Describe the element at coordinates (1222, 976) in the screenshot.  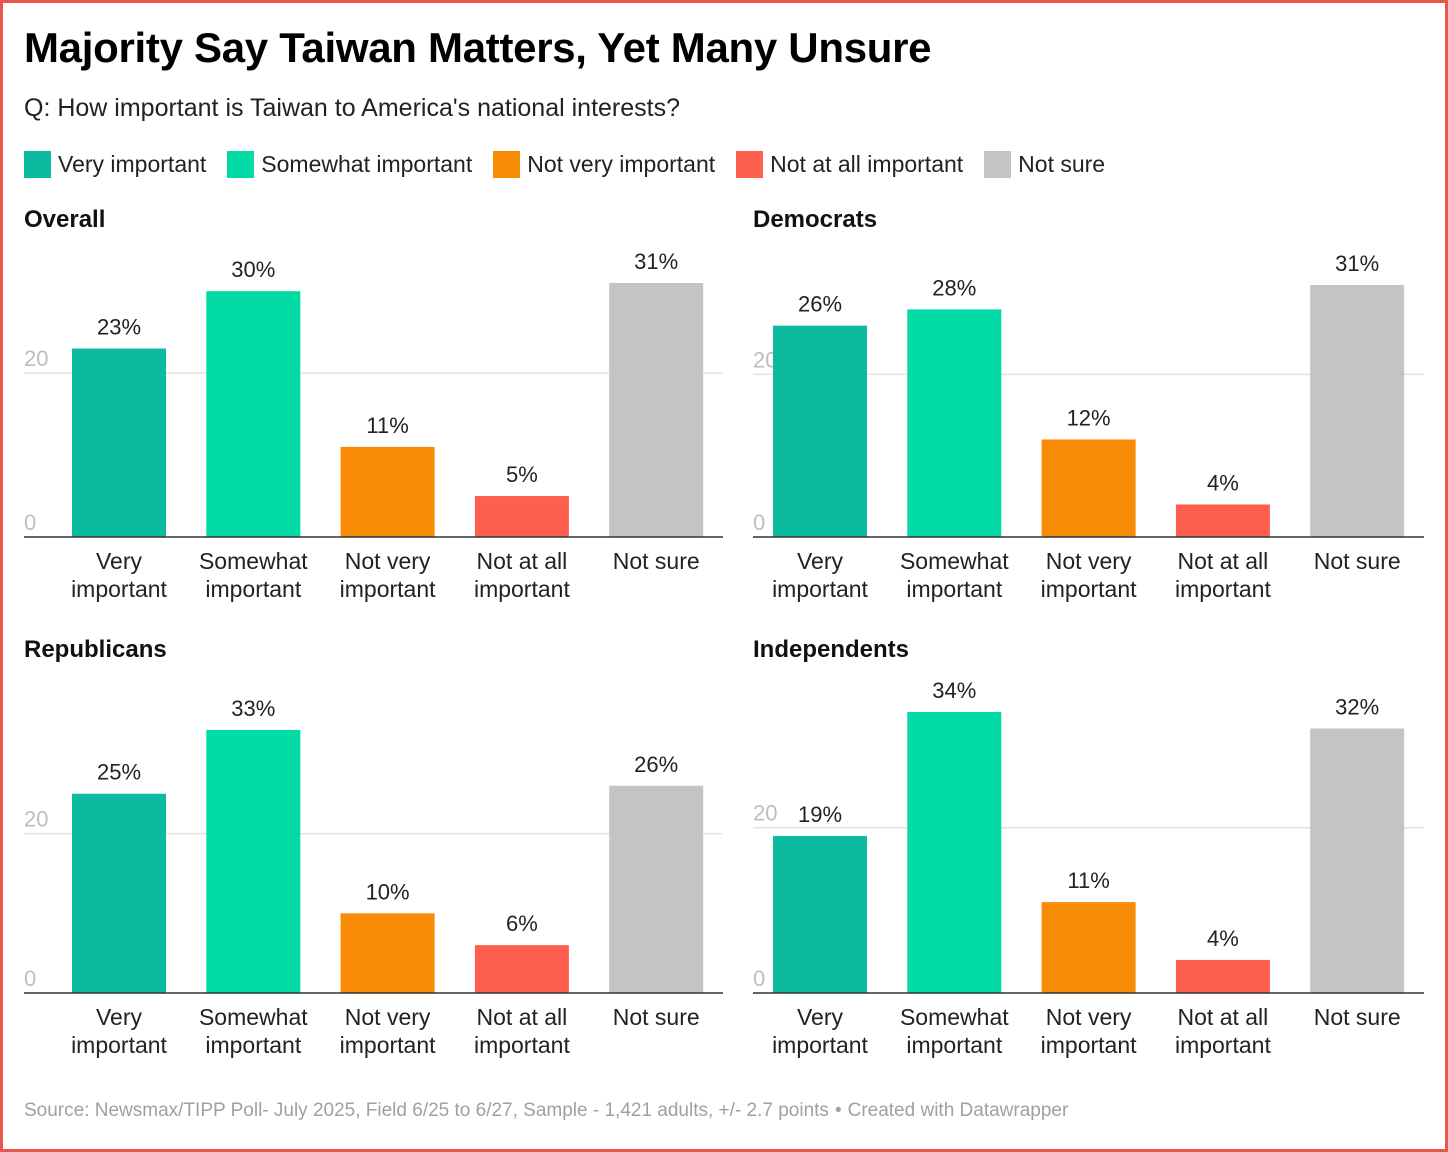
I see `independents-bar-not-at-all-important` at that location.